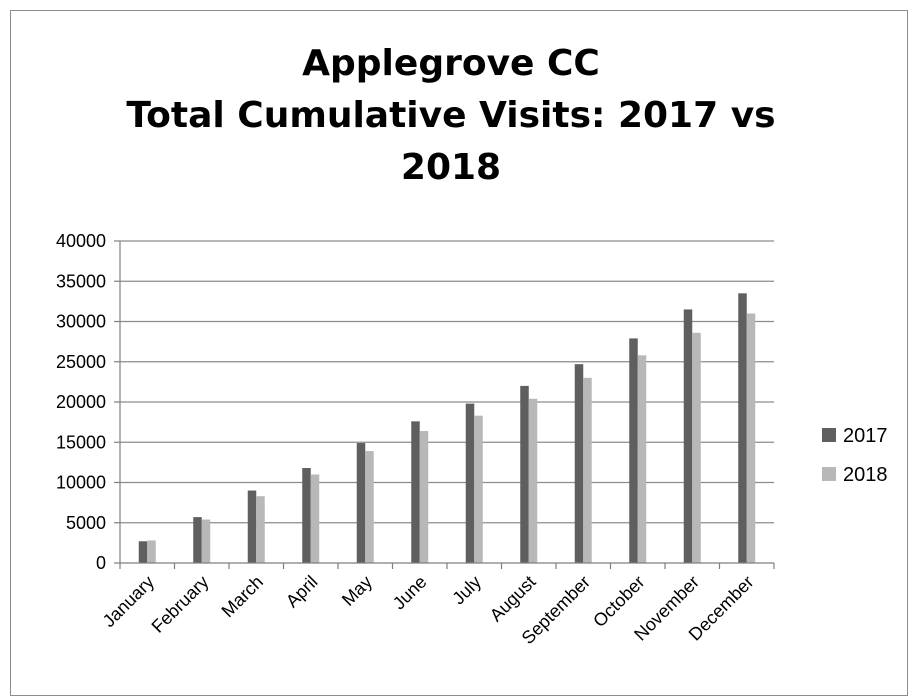 Image resolution: width=912 pixels, height=700 pixels. I want to click on y-tick-label: 35000, so click(81, 281).